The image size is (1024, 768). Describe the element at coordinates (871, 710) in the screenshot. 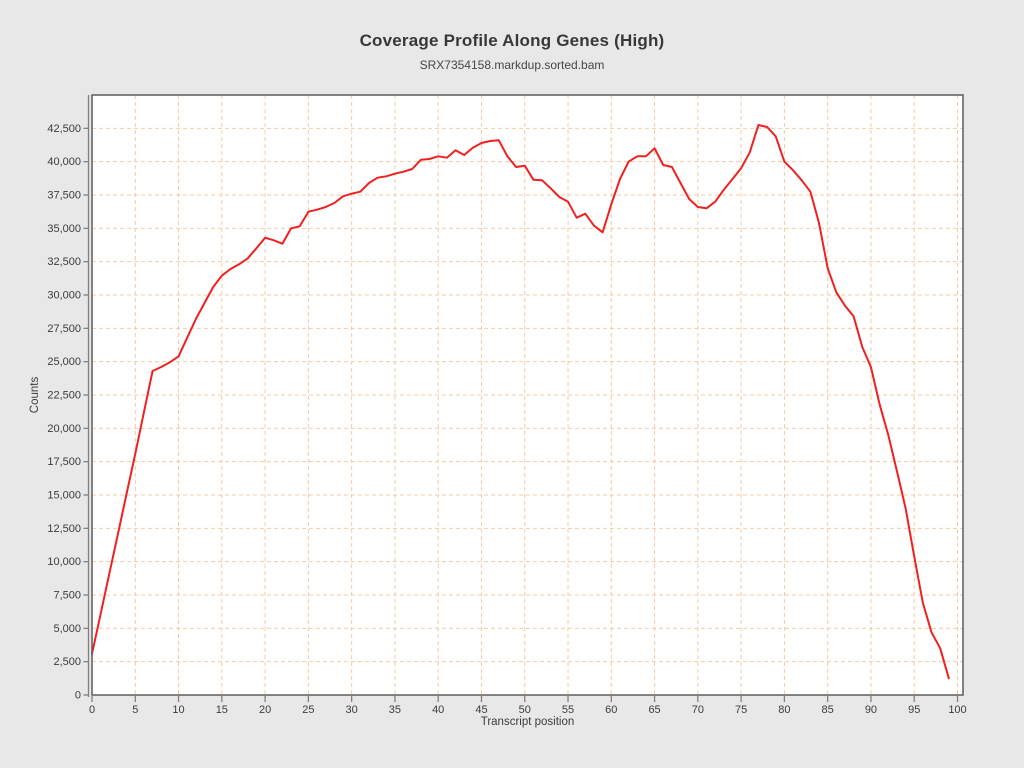

I see `x-tick-label: 90` at that location.